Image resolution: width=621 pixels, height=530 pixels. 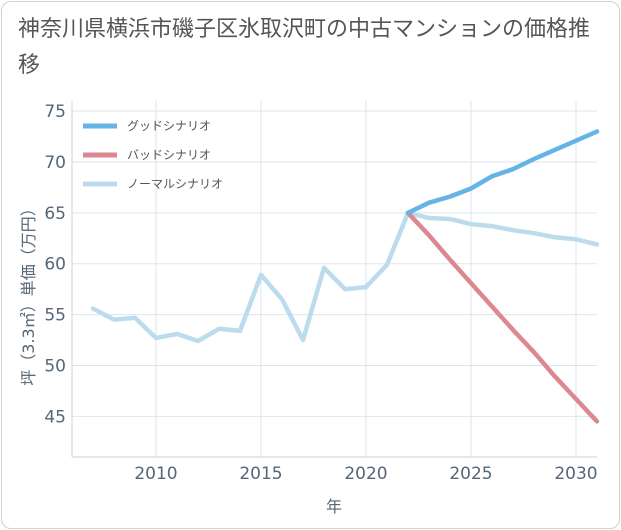 I want to click on x-tick-label-1: 2015, so click(x=260, y=474).